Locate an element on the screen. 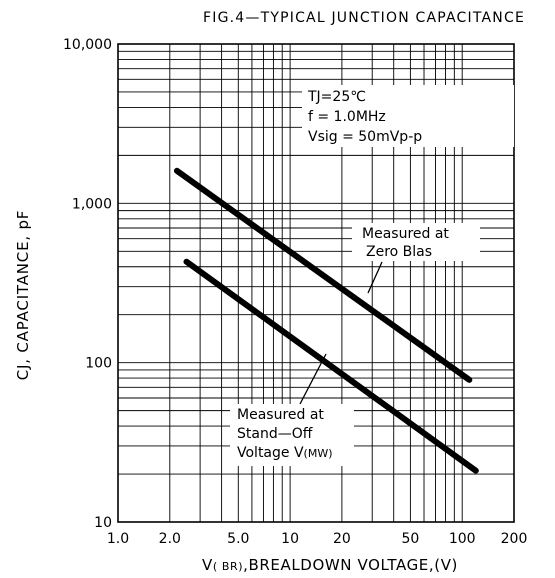 This screenshot has height=578, width=555. stand-off-label-line2: Stand—Off is located at coordinates (275, 434).